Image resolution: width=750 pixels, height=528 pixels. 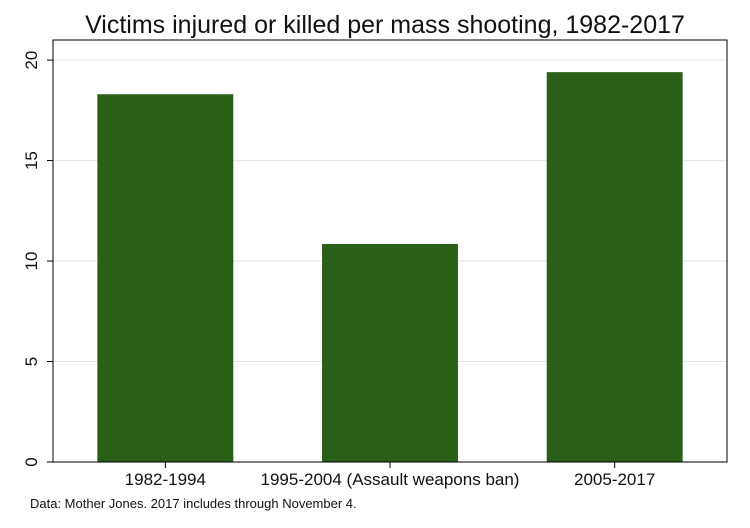 I want to click on y-axis-ticks: 0 5 10 15 20, so click(x=37, y=259).